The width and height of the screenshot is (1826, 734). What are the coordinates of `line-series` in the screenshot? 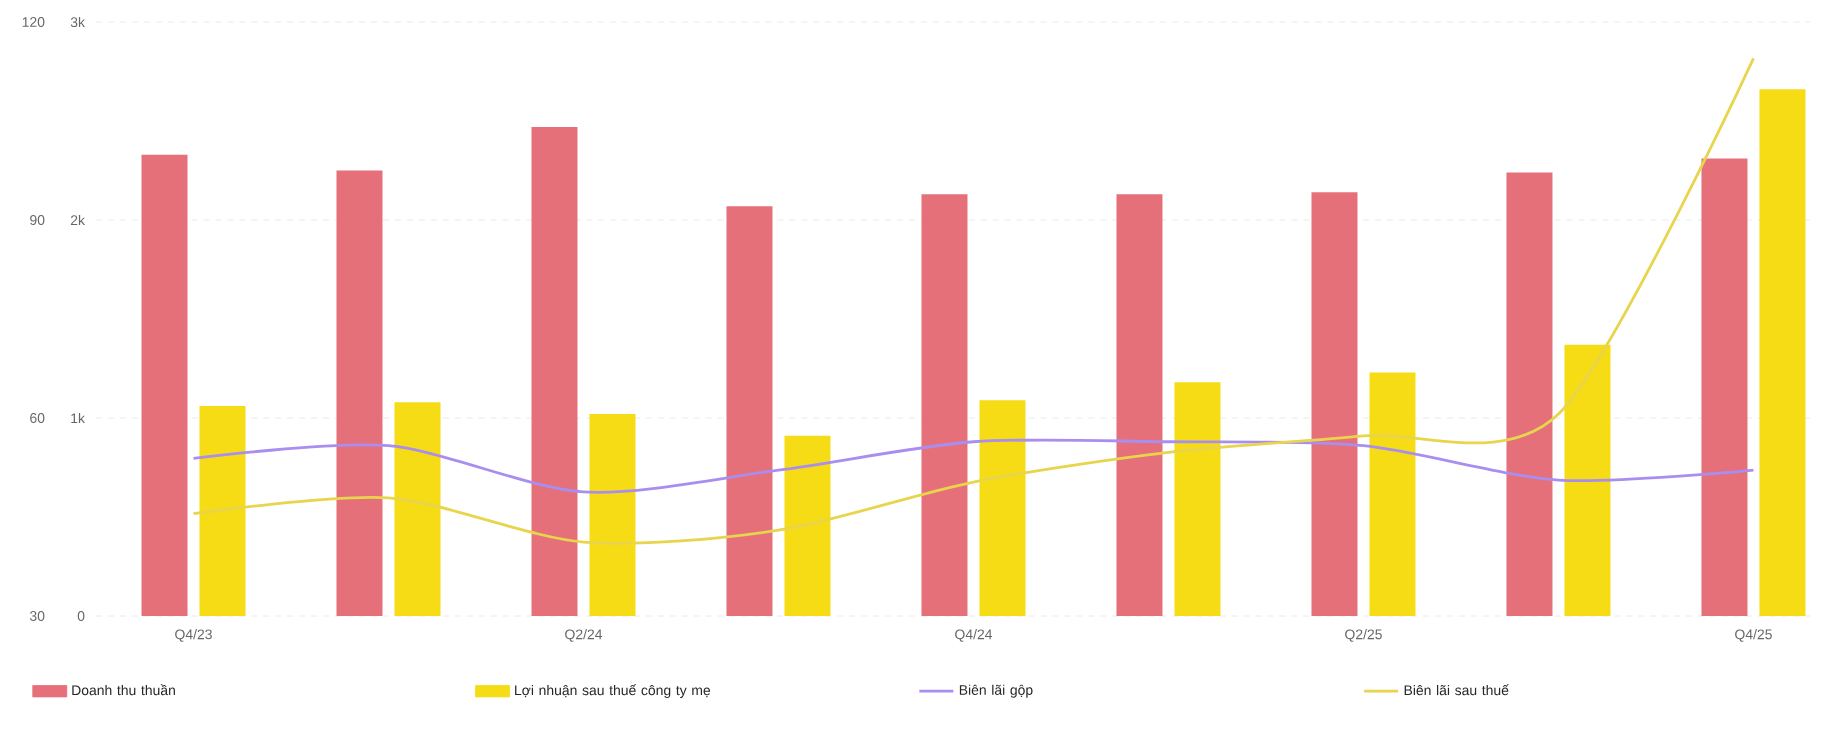 It's located at (973, 466).